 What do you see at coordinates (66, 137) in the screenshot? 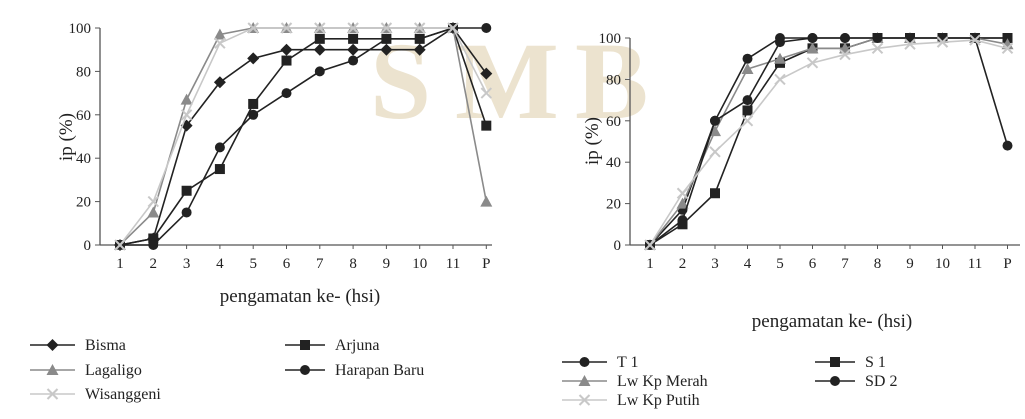
I see `y-axis-title: ip (%)` at bounding box center [66, 137].